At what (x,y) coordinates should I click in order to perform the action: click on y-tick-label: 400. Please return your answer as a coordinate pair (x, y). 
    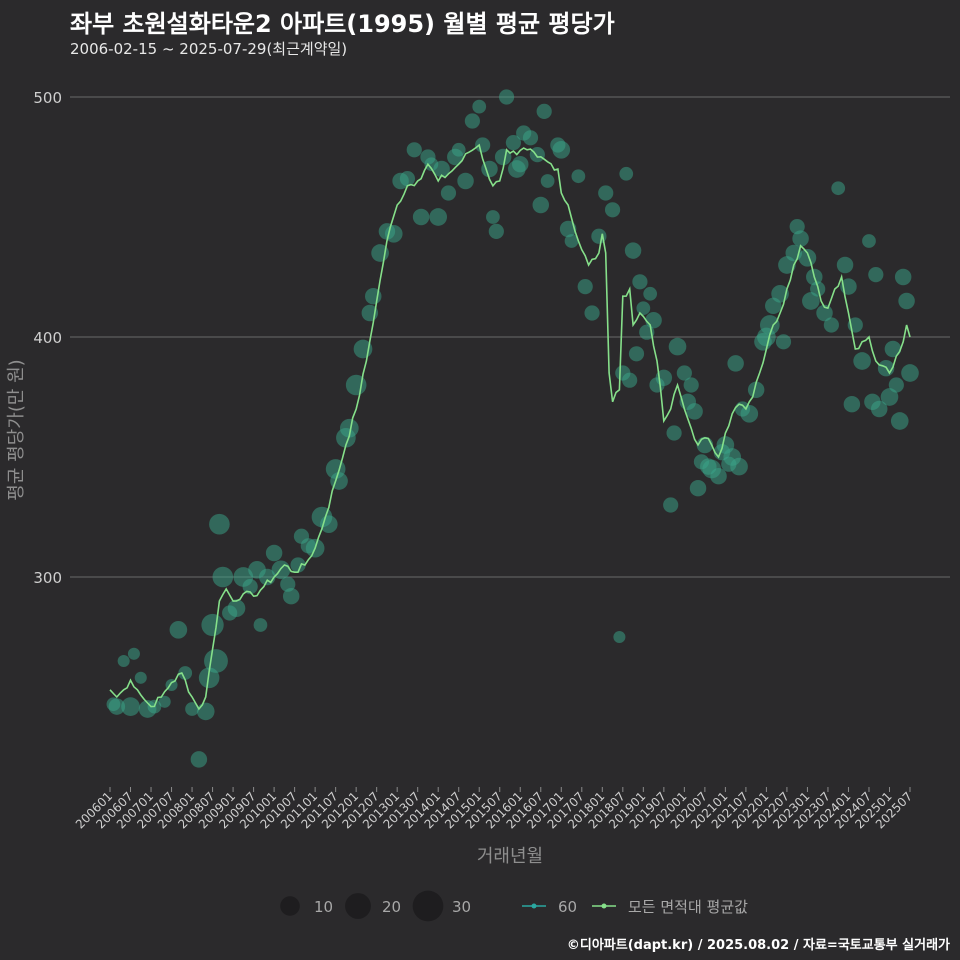
    Looking at the image, I should click on (47, 338).